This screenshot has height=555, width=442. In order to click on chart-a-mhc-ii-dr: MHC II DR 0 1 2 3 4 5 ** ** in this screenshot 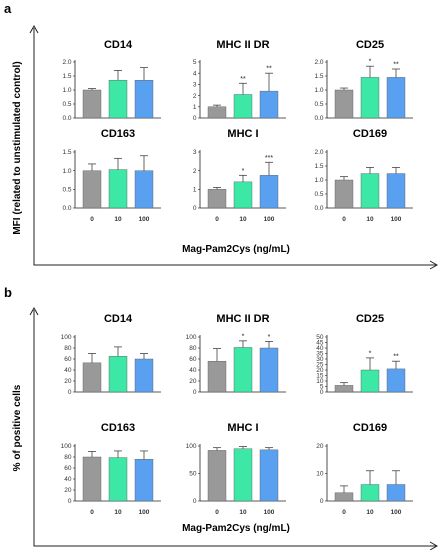, I will do `click(239, 80)`.